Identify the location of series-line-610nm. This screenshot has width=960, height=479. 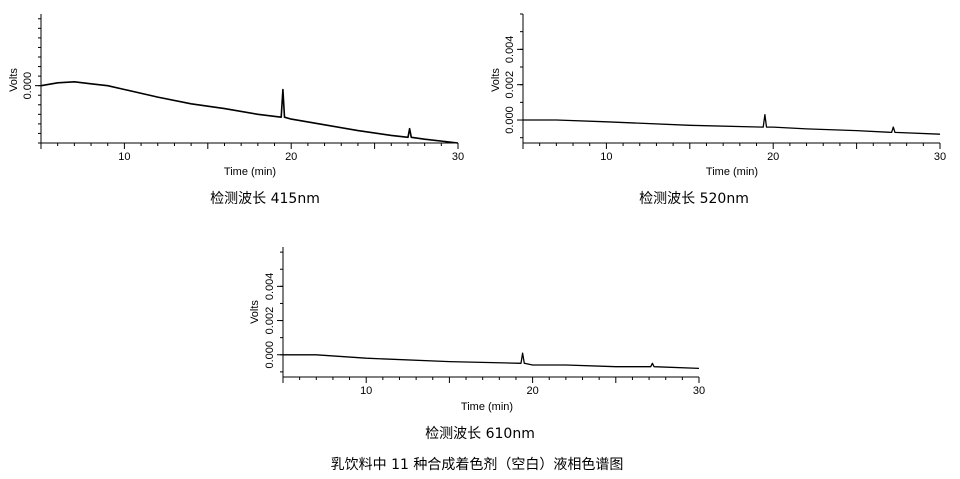
(491, 361).